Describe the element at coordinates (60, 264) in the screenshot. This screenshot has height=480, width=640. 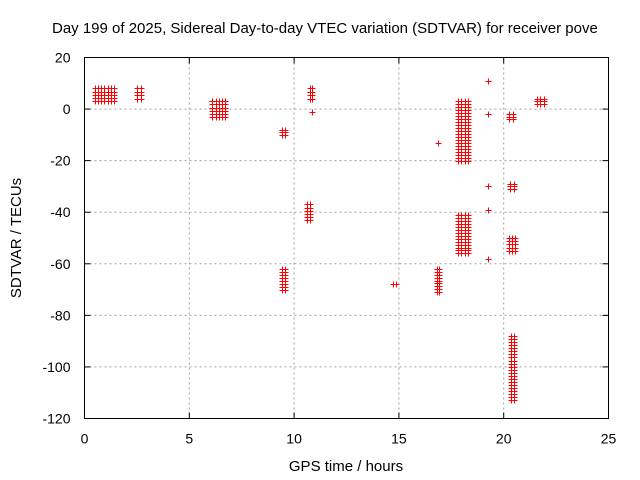
I see `y-tick-label: -60` at that location.